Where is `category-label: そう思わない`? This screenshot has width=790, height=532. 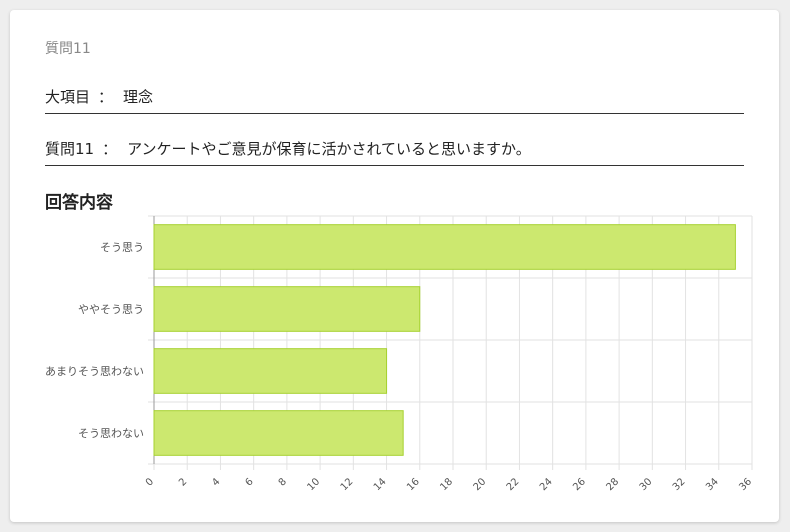
category-label: そう思わない is located at coordinates (111, 433).